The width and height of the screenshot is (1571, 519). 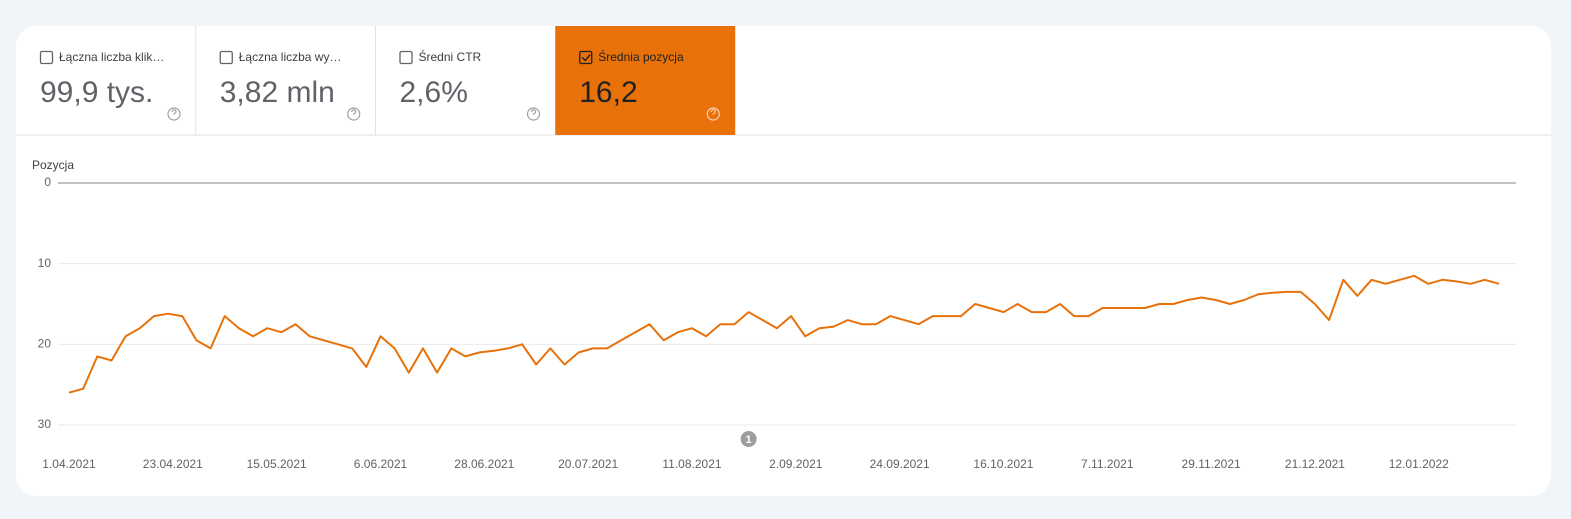 What do you see at coordinates (53, 165) in the screenshot?
I see `y-axis-title: Pozycja` at bounding box center [53, 165].